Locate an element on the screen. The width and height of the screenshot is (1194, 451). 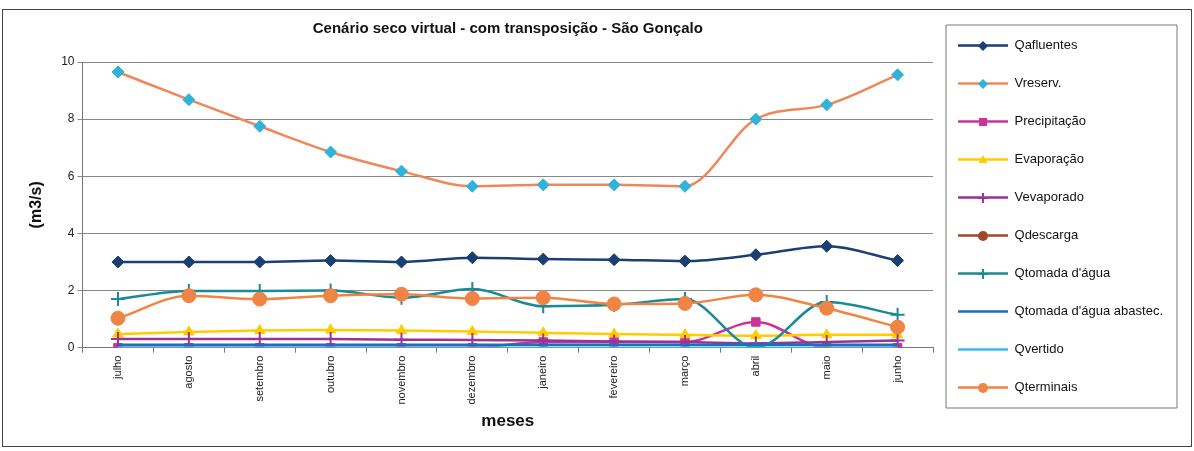
x-axis-title: meses is located at coordinates (508, 421).